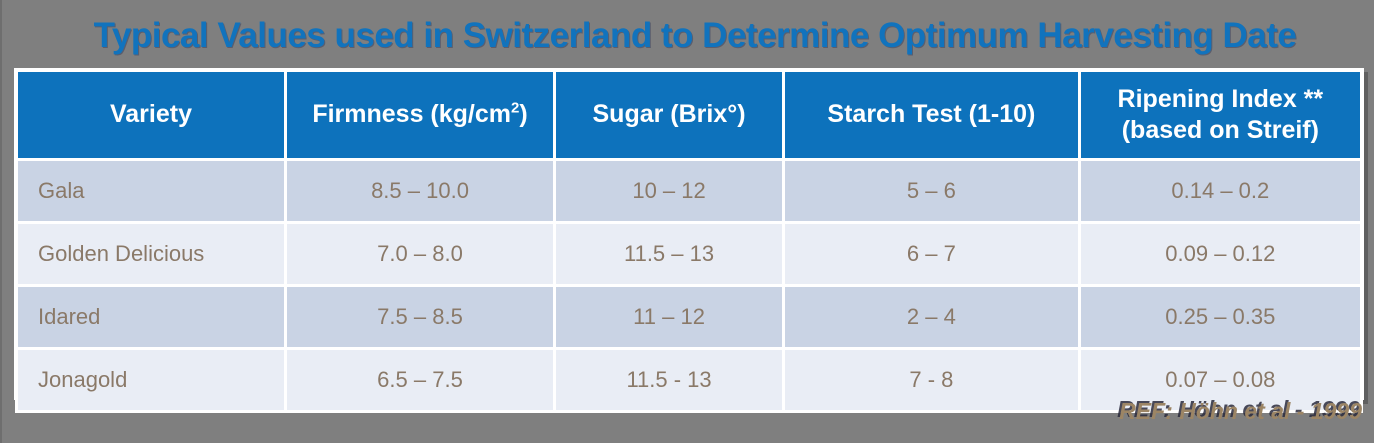 The height and width of the screenshot is (443, 1374). I want to click on col-header-firmness: Firmness (kg/cm2), so click(420, 115).